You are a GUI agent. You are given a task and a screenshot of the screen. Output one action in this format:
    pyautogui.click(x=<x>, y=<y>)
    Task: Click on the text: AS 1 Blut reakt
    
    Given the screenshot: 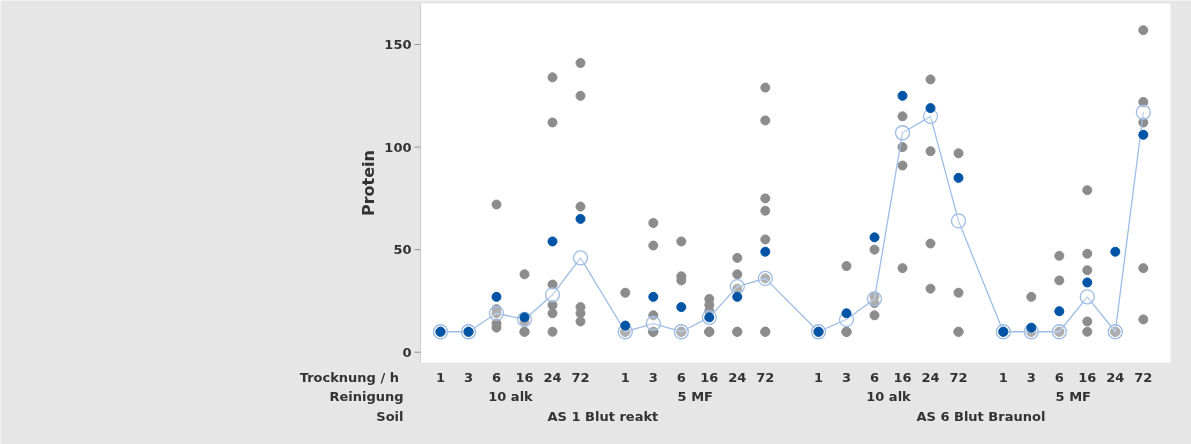 What is the action you would take?
    pyautogui.click(x=603, y=416)
    